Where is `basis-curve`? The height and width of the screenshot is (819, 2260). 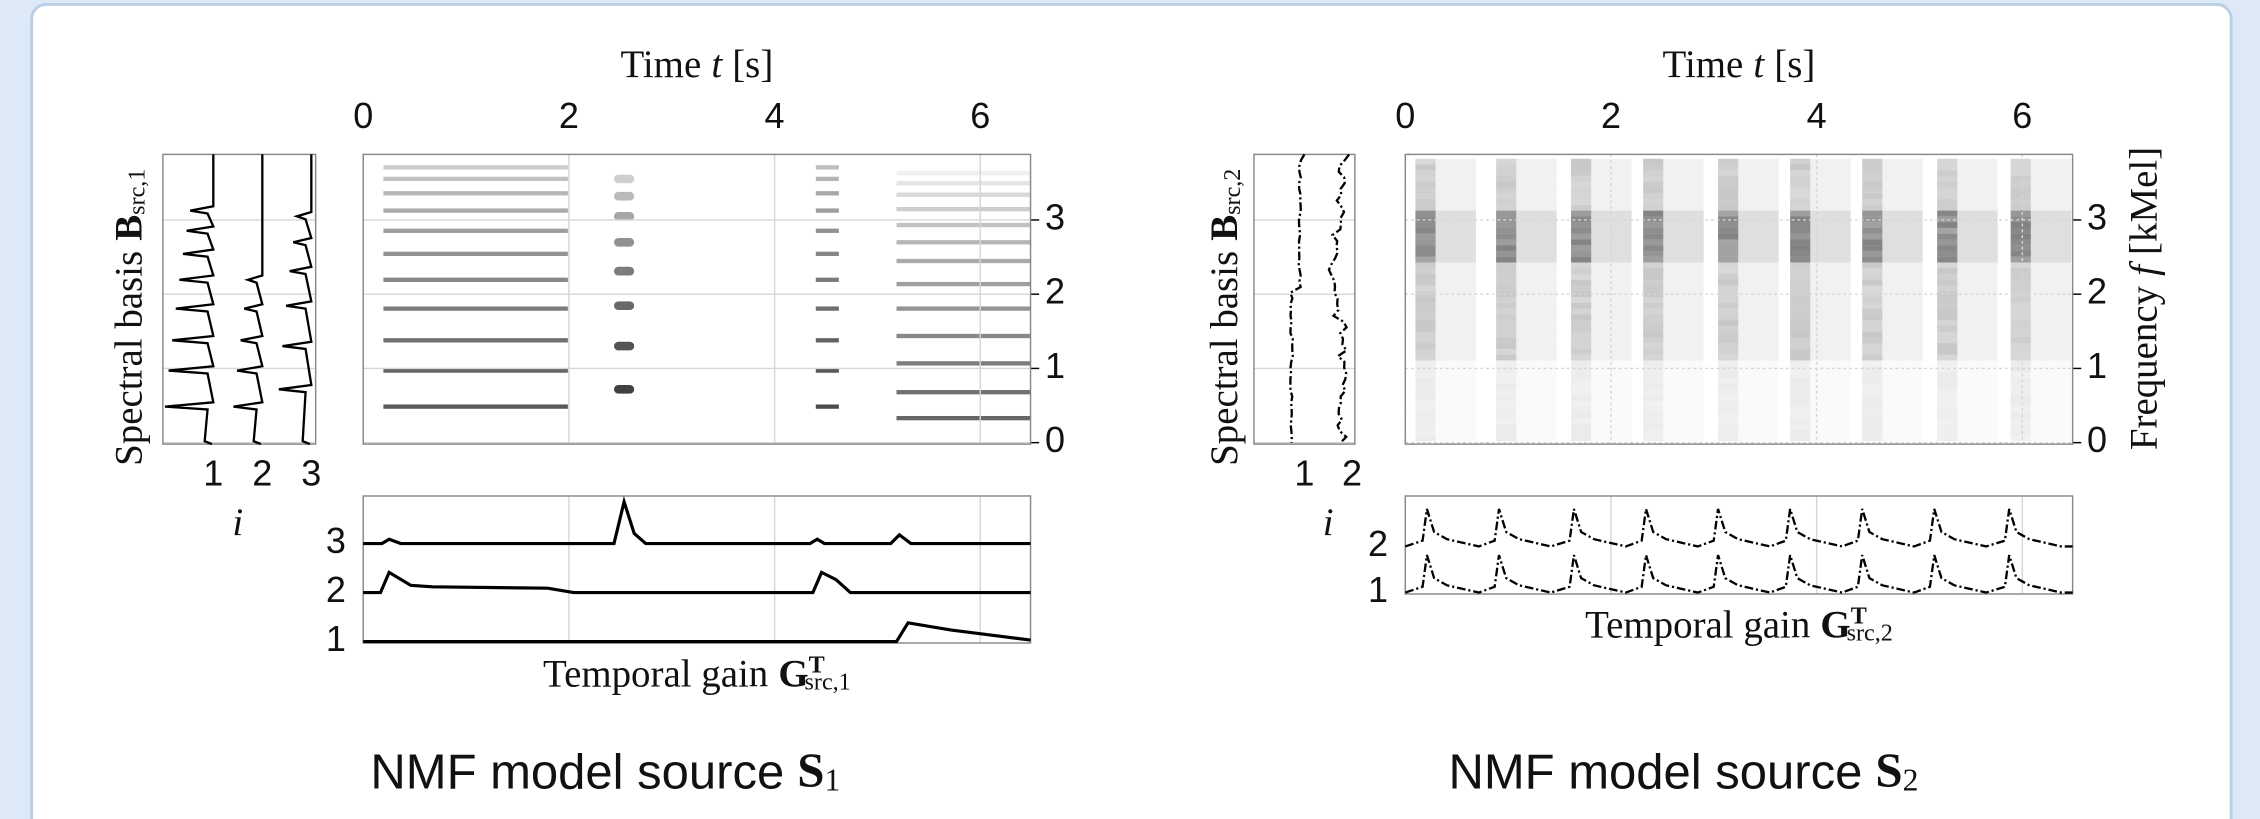 basis-curve is located at coordinates (295, 300).